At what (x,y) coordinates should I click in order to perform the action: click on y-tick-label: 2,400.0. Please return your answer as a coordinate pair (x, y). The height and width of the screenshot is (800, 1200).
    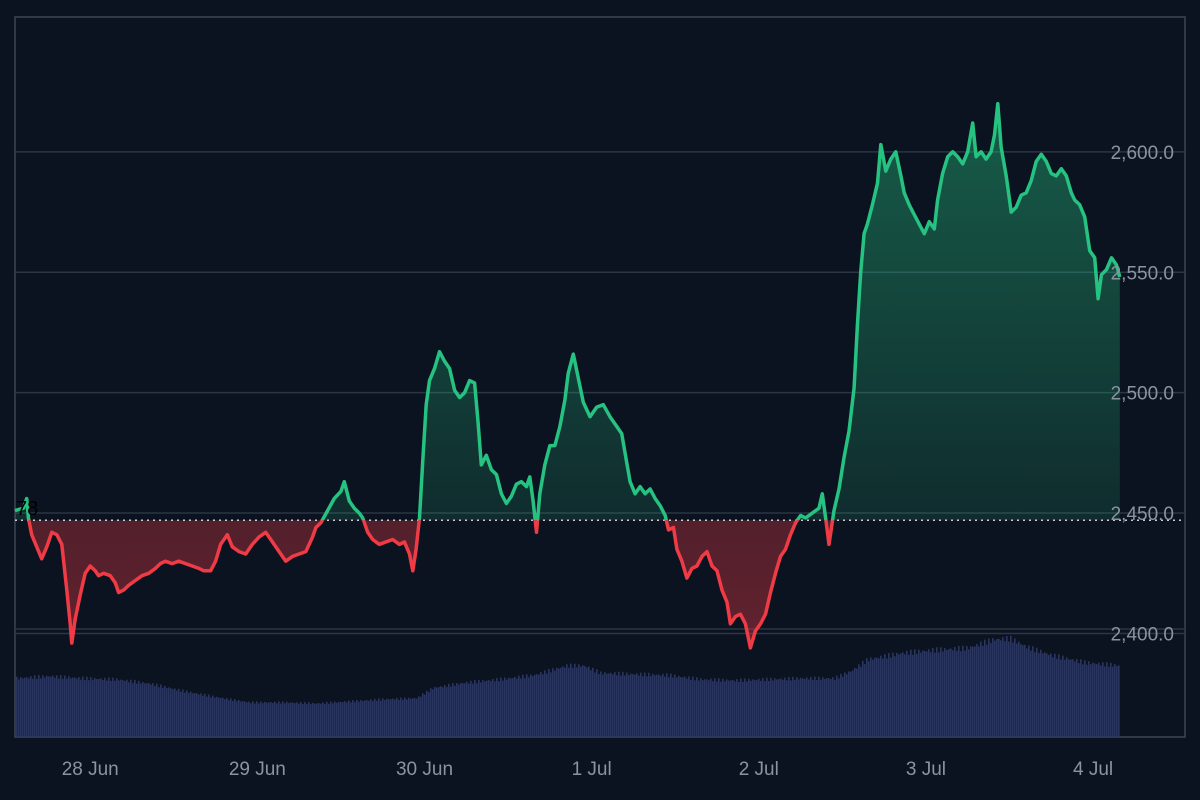
    Looking at the image, I should click on (1142, 634).